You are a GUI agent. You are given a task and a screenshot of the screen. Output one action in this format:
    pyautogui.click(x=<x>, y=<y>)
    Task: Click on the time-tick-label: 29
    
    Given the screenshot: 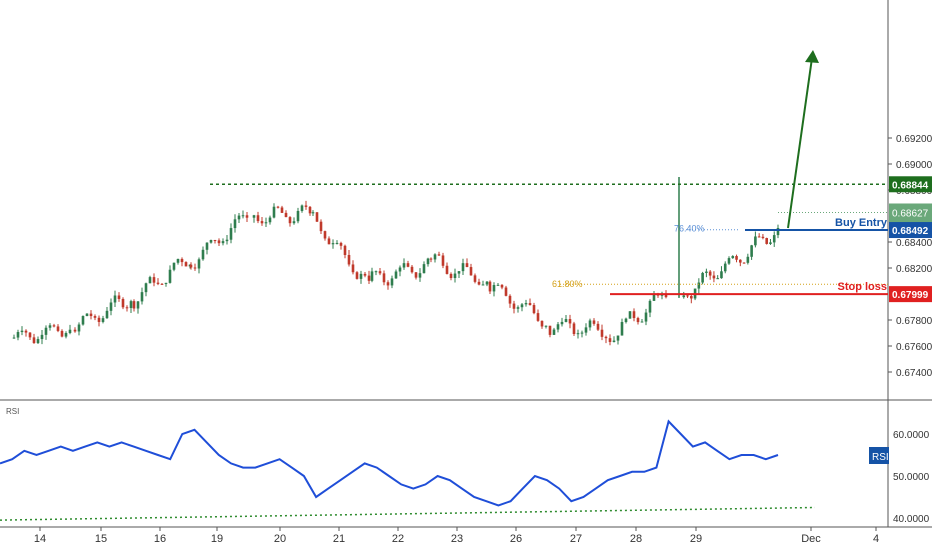 What is the action you would take?
    pyautogui.click(x=696, y=539)
    